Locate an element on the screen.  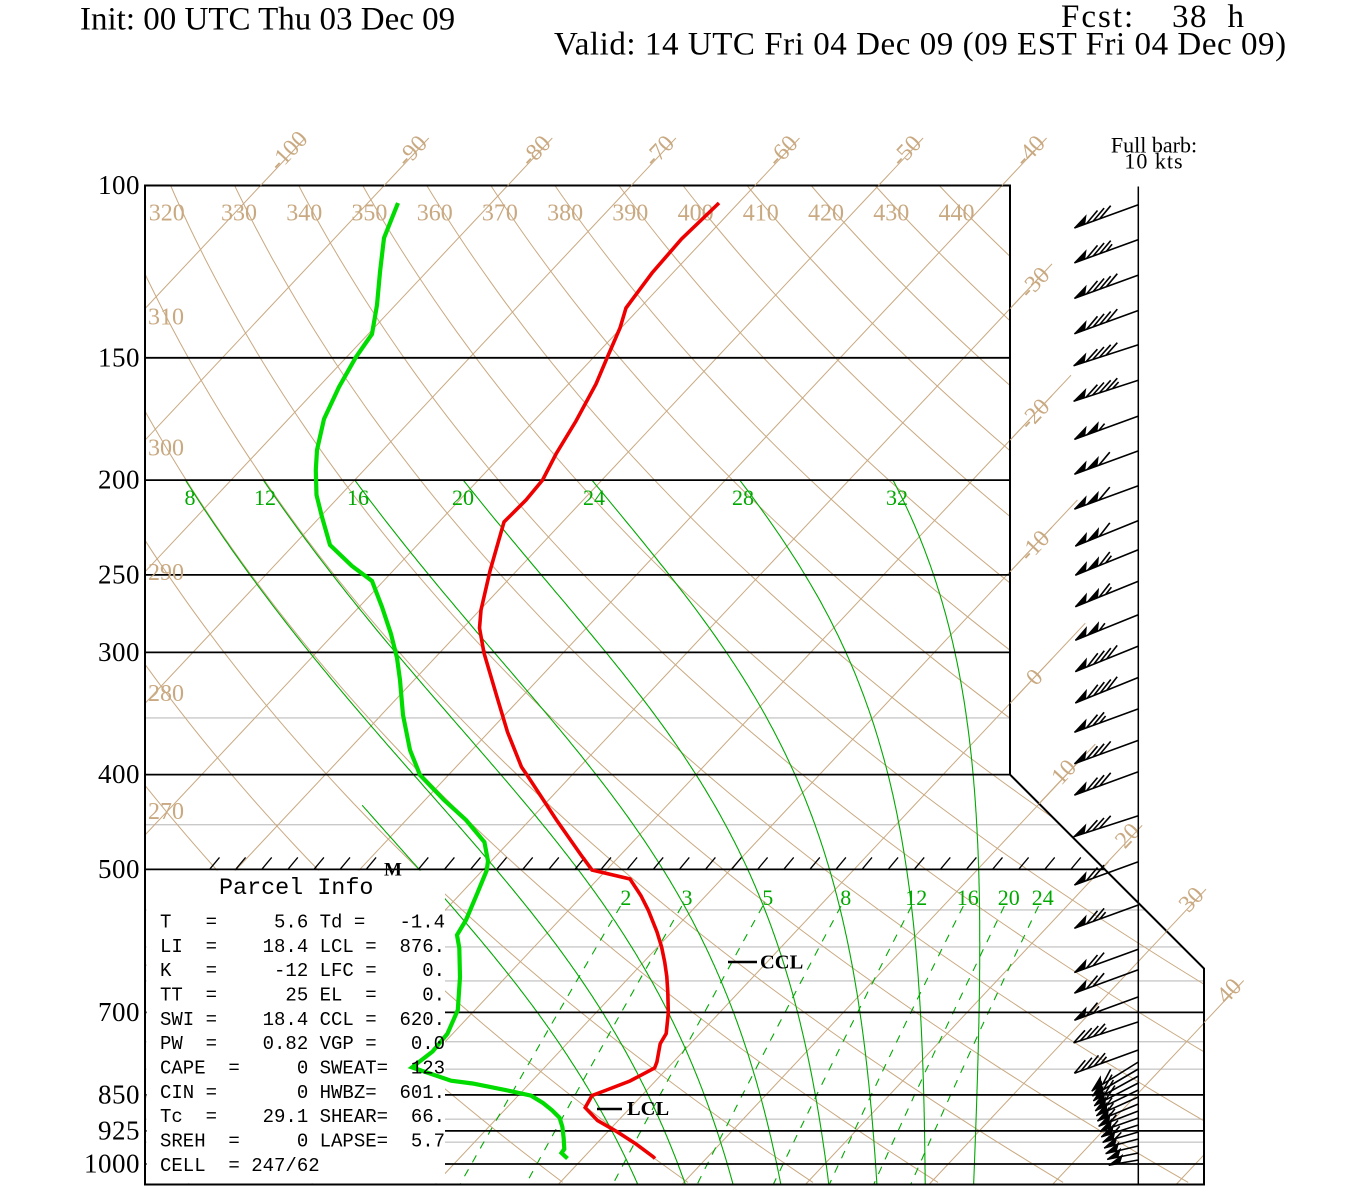
svg-text: K = -12 LFC = 0. is located at coordinates (302, 971).